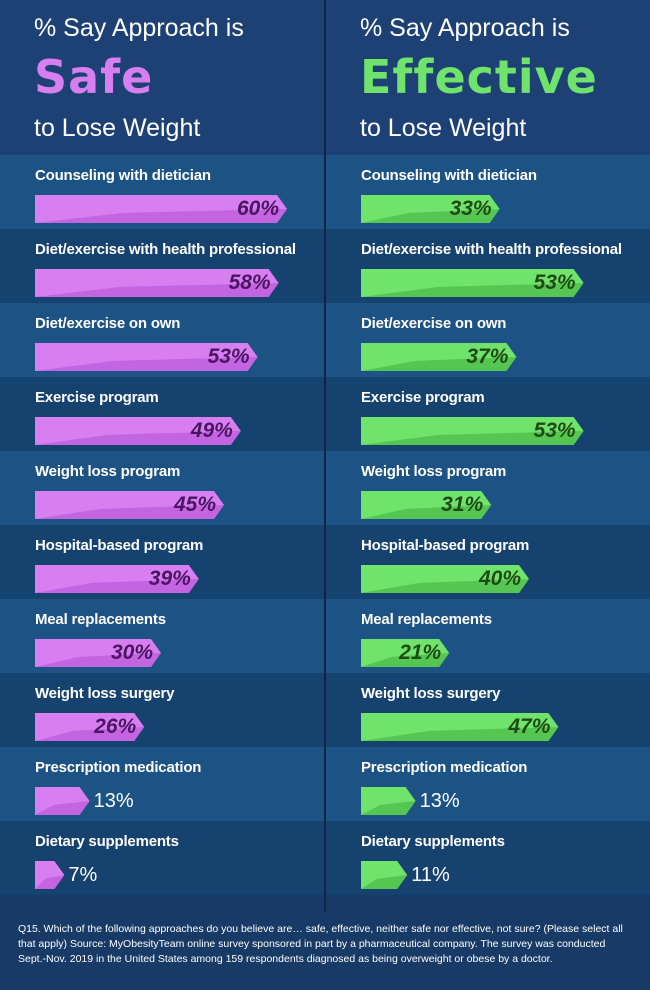  What do you see at coordinates (487, 356) in the screenshot?
I see `value-label: 37%` at bounding box center [487, 356].